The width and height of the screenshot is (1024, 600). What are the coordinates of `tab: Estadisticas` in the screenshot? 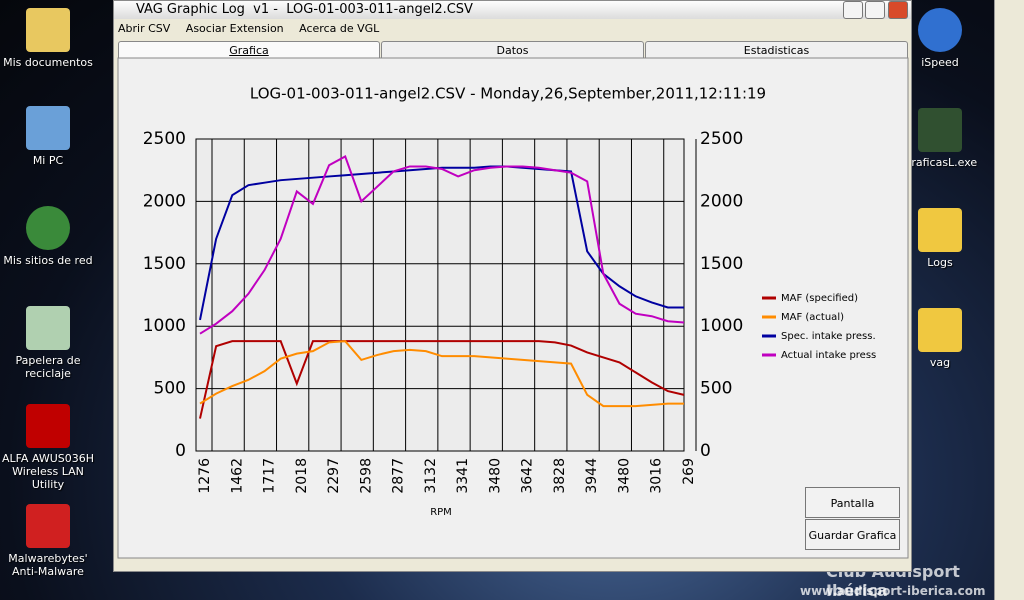 It's located at (776, 50).